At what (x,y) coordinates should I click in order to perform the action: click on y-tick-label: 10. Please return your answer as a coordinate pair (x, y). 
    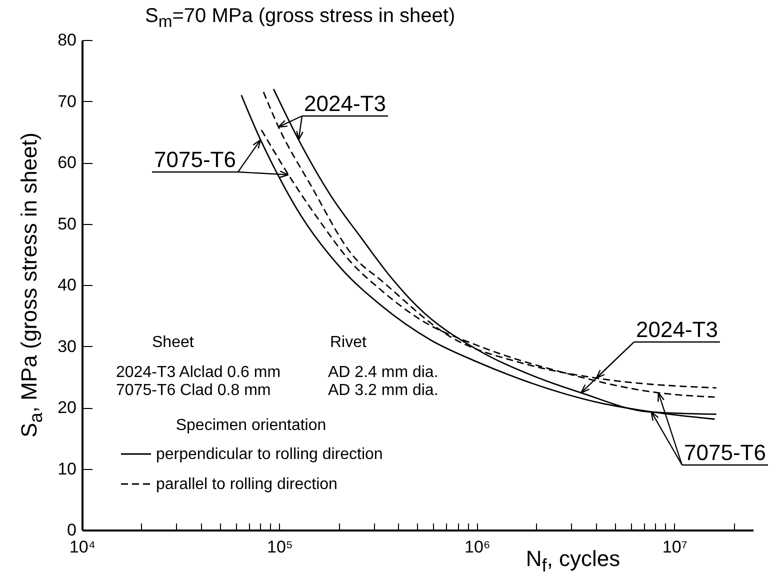
    Looking at the image, I should click on (67, 468).